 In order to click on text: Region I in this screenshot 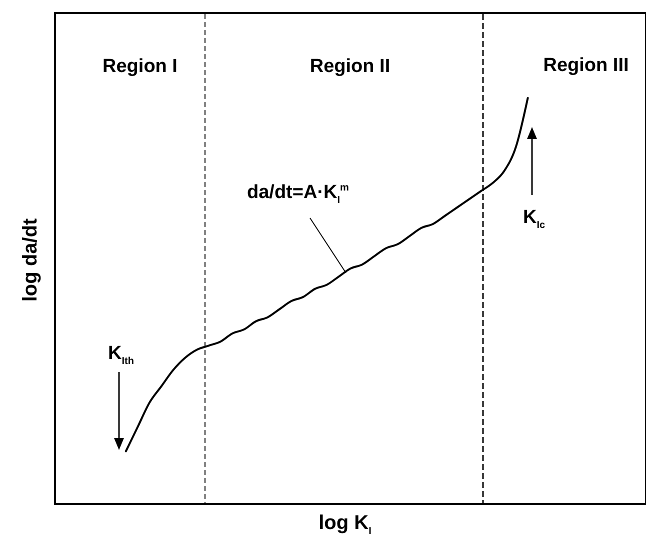, I will do `click(140, 67)`.